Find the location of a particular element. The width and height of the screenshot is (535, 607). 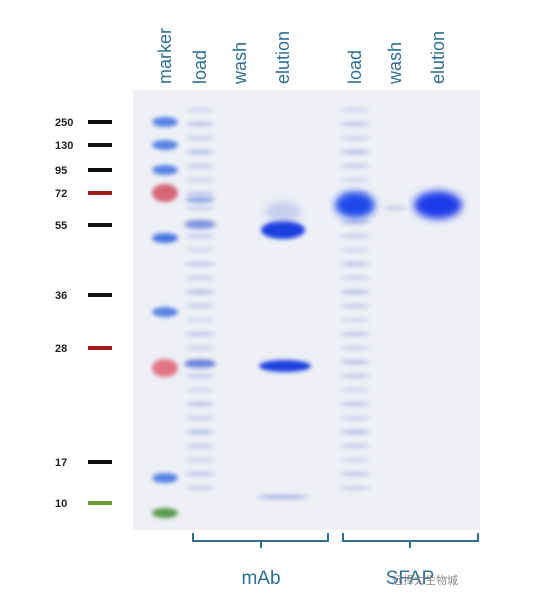

lane-label: load is located at coordinates (200, 67).